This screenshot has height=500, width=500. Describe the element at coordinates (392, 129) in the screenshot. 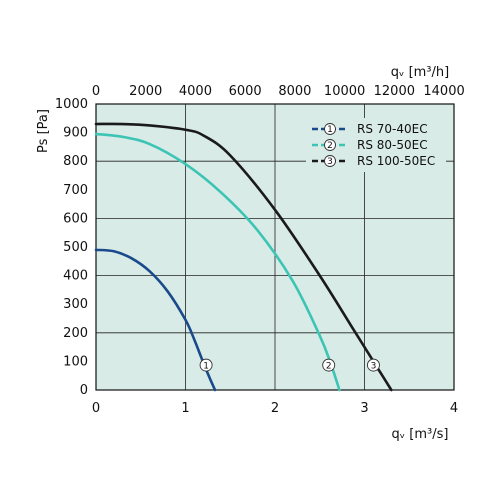

I see `legend-label: RS 70-40EC` at that location.